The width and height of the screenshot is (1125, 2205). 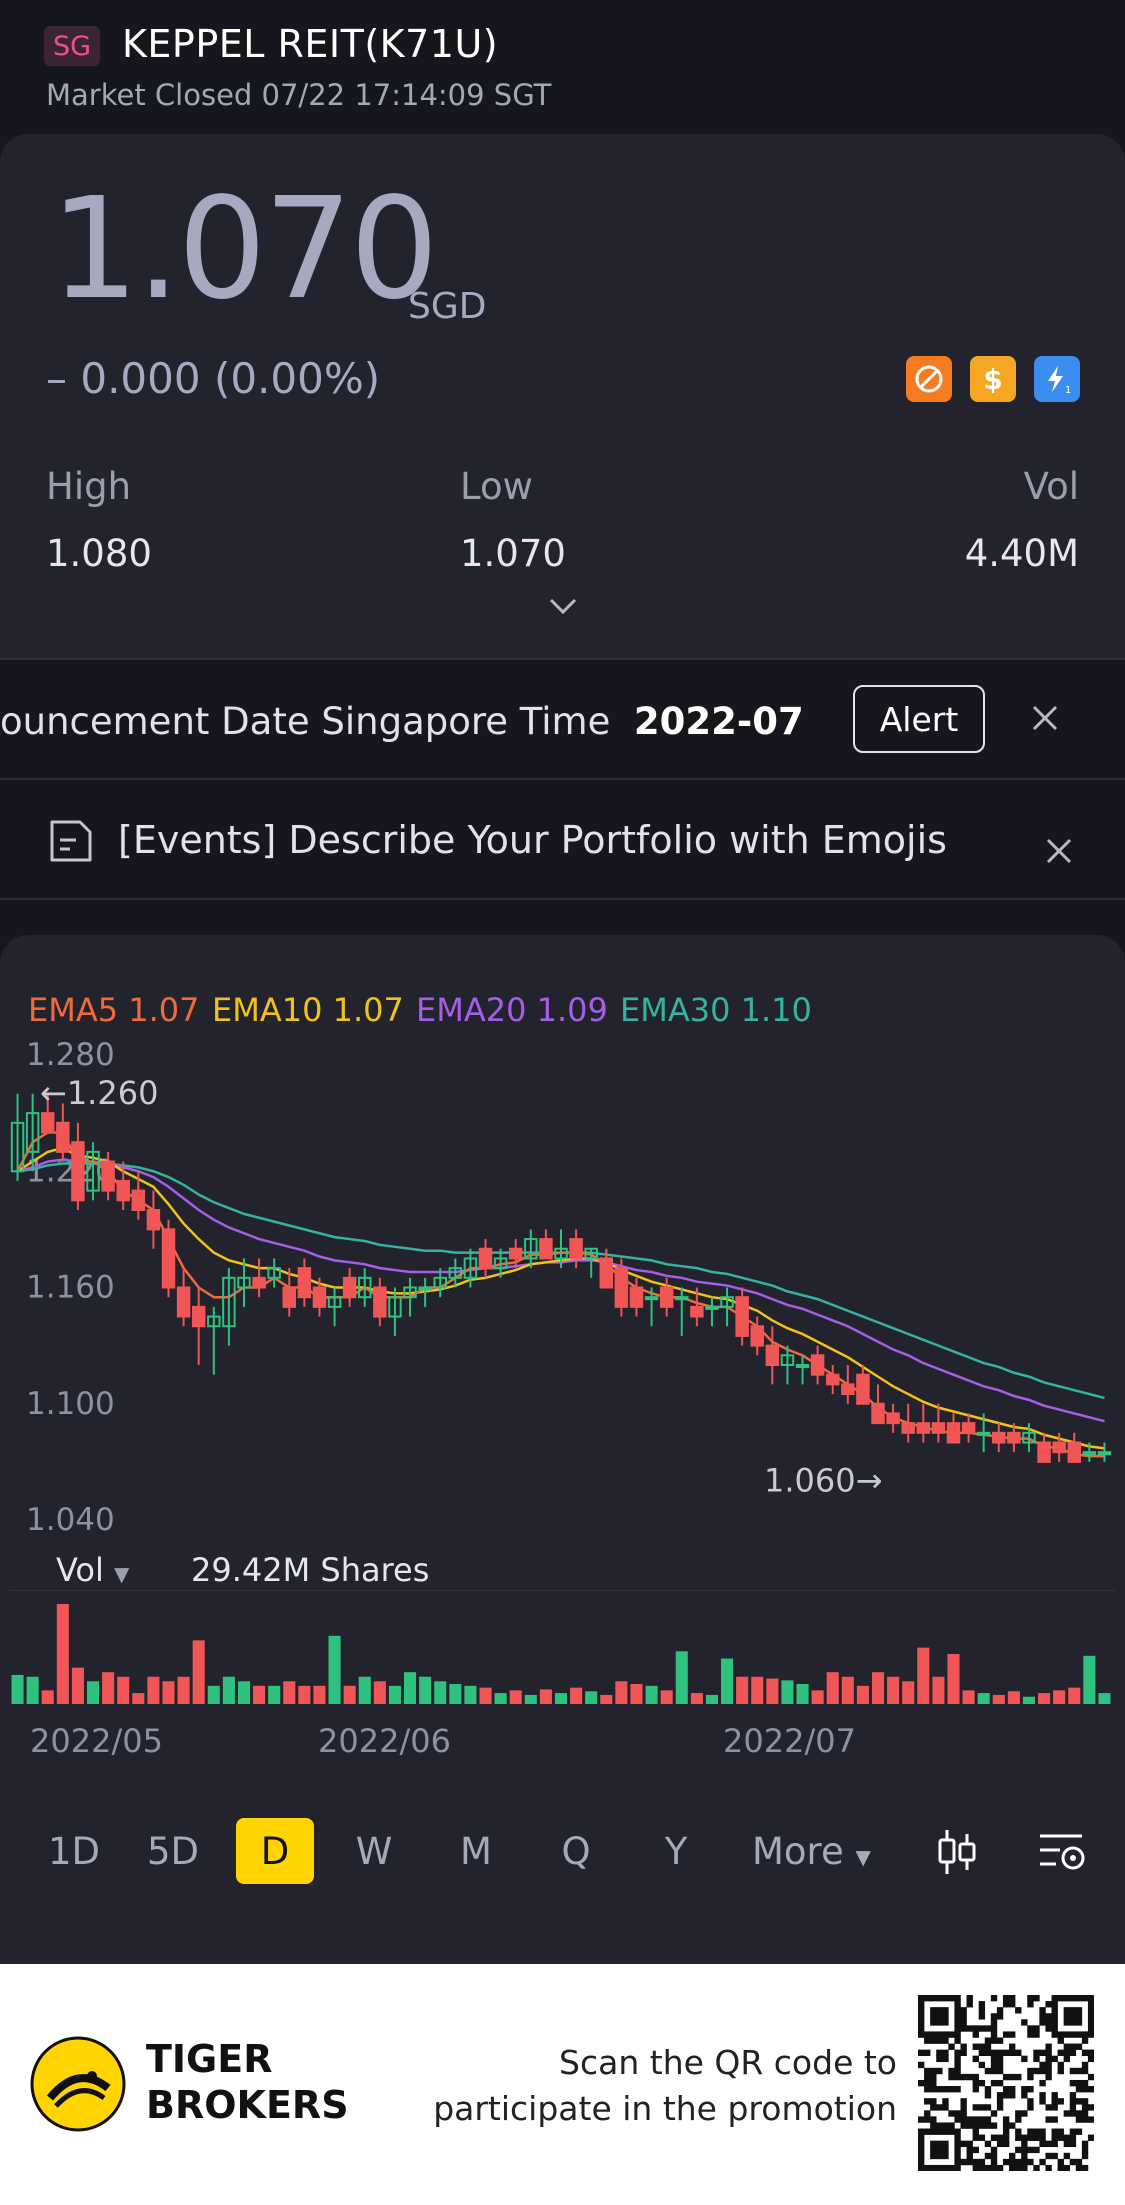 What do you see at coordinates (576, 1851) in the screenshot?
I see `tab-q: Q` at bounding box center [576, 1851].